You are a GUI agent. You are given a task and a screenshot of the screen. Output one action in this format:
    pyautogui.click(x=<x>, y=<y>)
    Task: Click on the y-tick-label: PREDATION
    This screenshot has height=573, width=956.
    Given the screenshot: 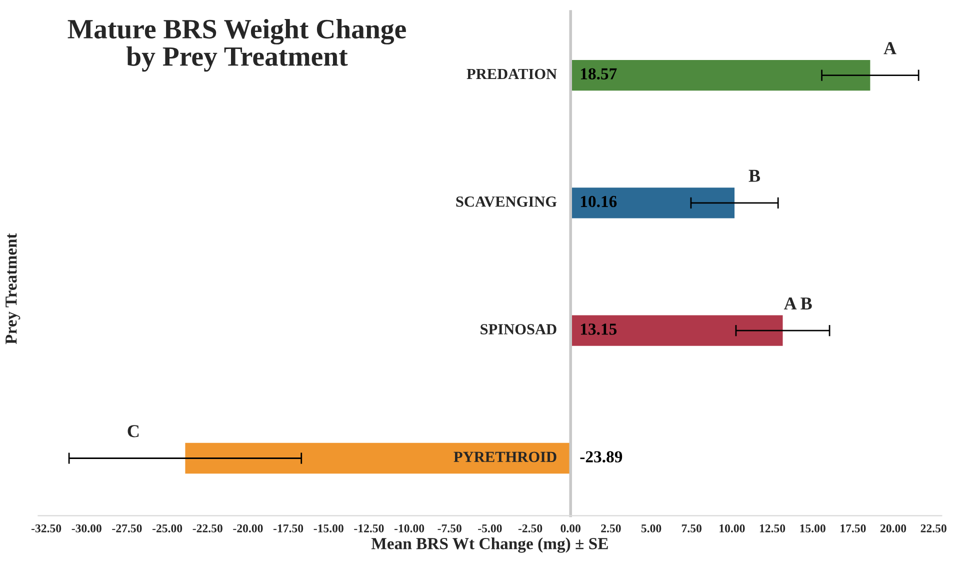 What is the action you would take?
    pyautogui.click(x=511, y=74)
    